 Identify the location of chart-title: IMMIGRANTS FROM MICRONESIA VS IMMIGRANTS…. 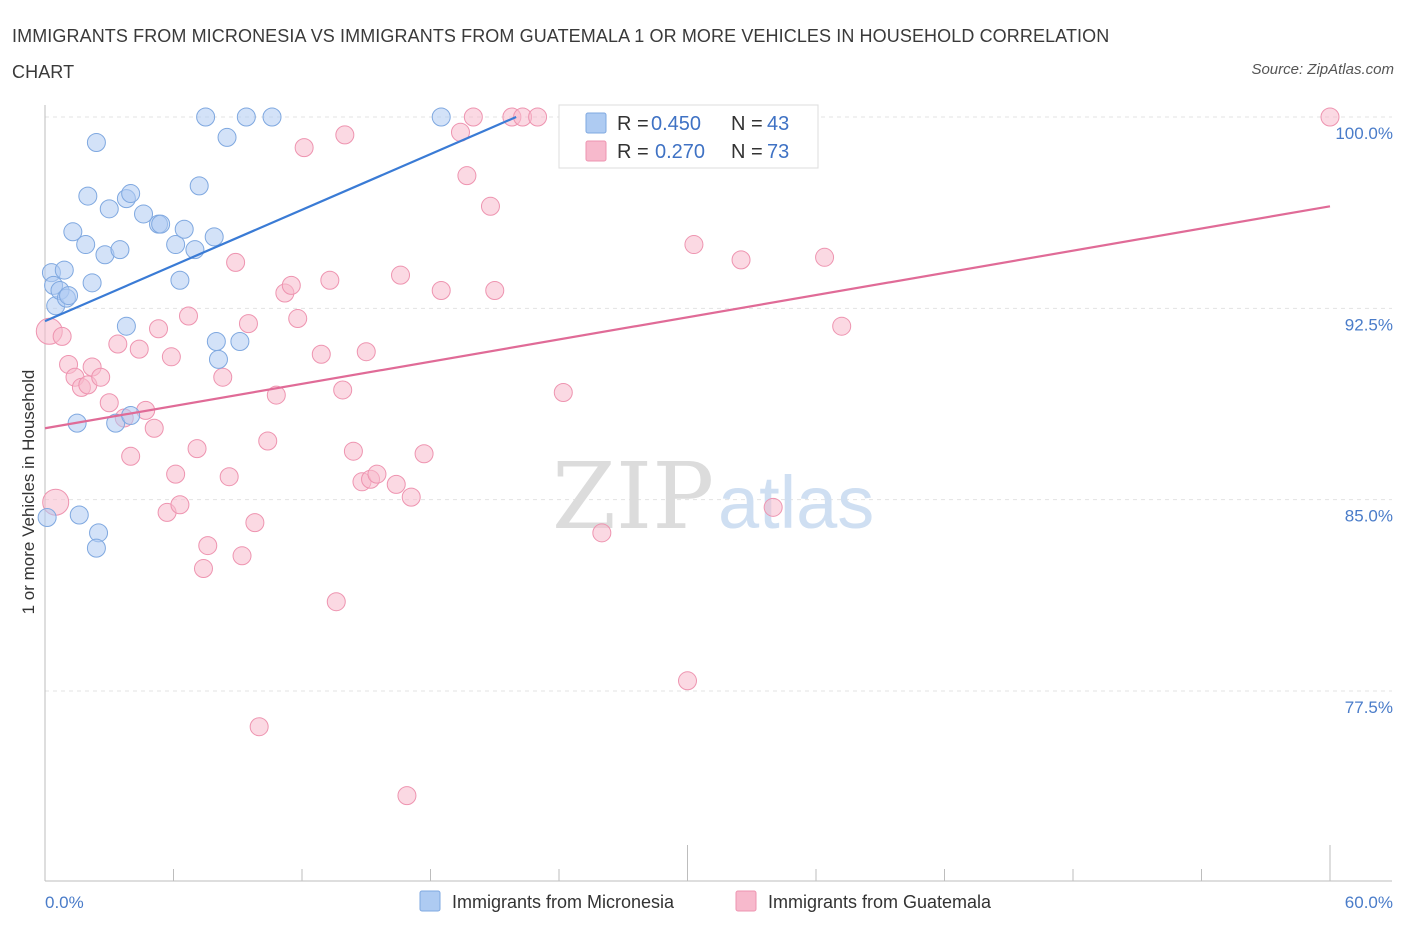
(561, 54).